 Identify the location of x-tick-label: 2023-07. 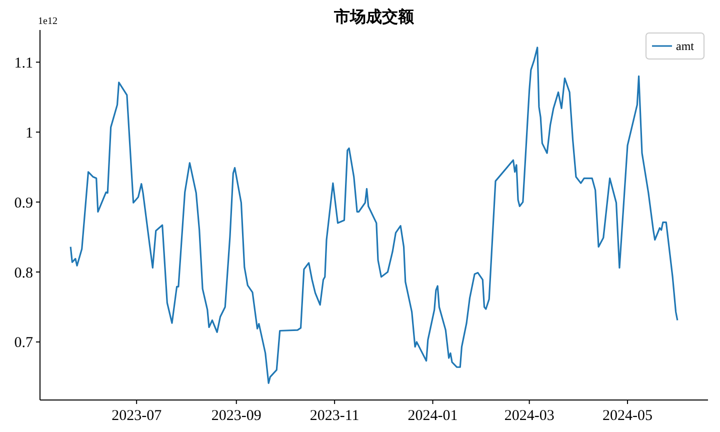
(137, 416).